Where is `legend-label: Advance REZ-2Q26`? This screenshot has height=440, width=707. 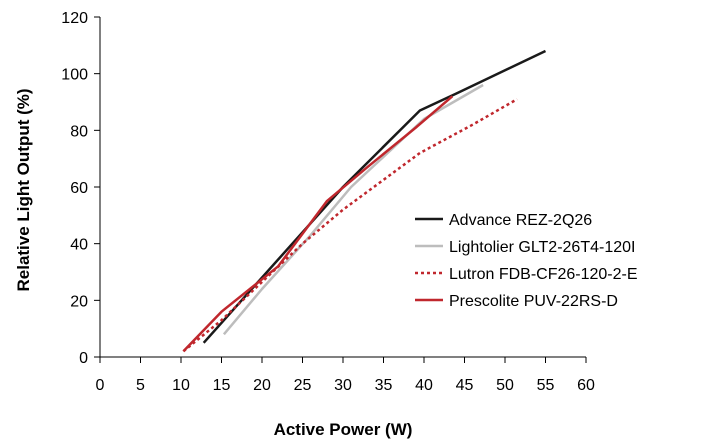
legend-label: Advance REZ-2Q26 is located at coordinates (520, 220).